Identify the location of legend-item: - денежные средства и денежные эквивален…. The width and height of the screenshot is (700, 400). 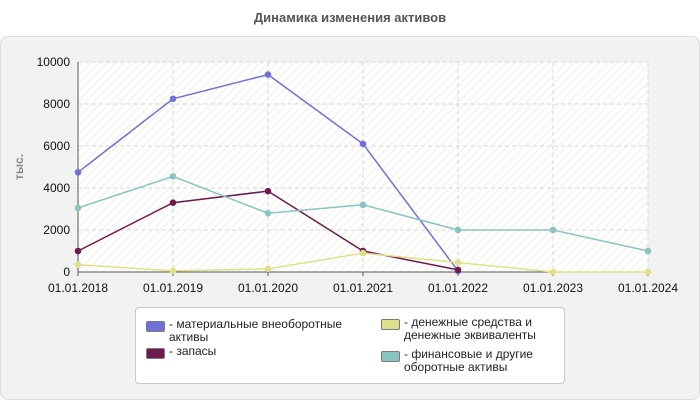
(471, 329).